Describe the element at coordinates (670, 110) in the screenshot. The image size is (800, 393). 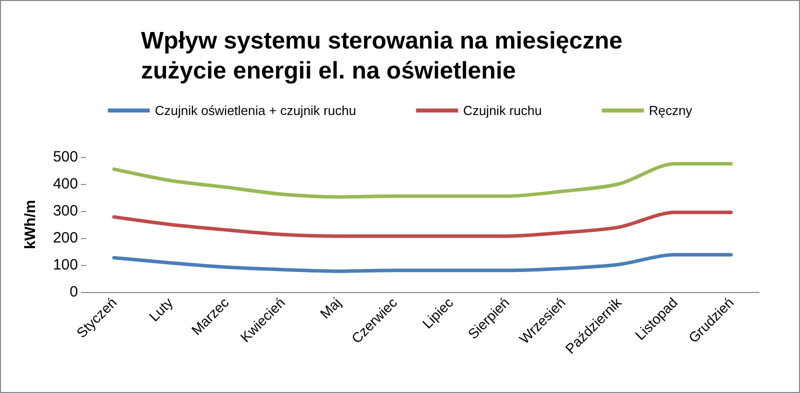
I see `legend-label: Ręczny` at that location.